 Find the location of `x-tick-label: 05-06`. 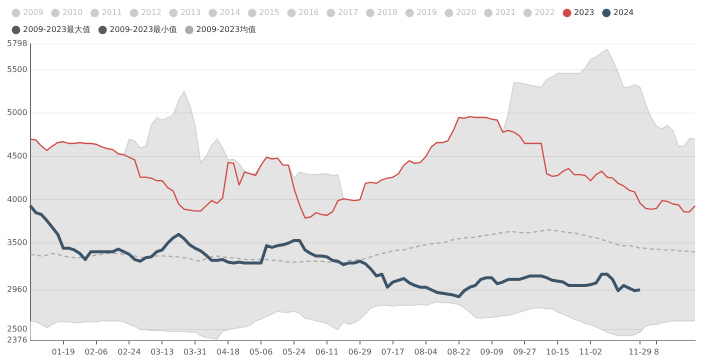

x-tick-label: 05-06 is located at coordinates (261, 351).